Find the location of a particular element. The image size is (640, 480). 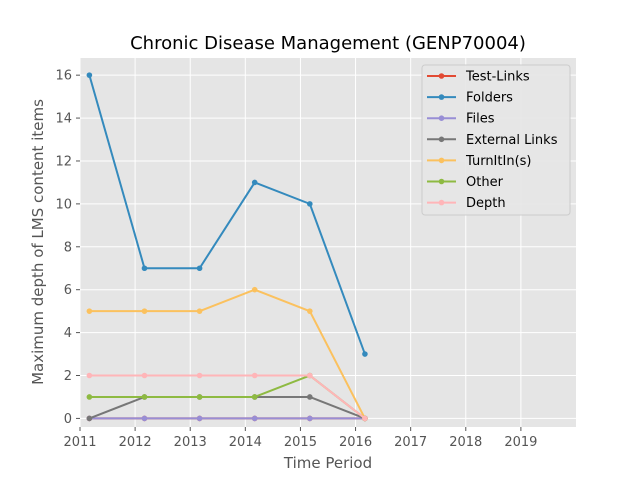

legend-label: External Links is located at coordinates (512, 140).